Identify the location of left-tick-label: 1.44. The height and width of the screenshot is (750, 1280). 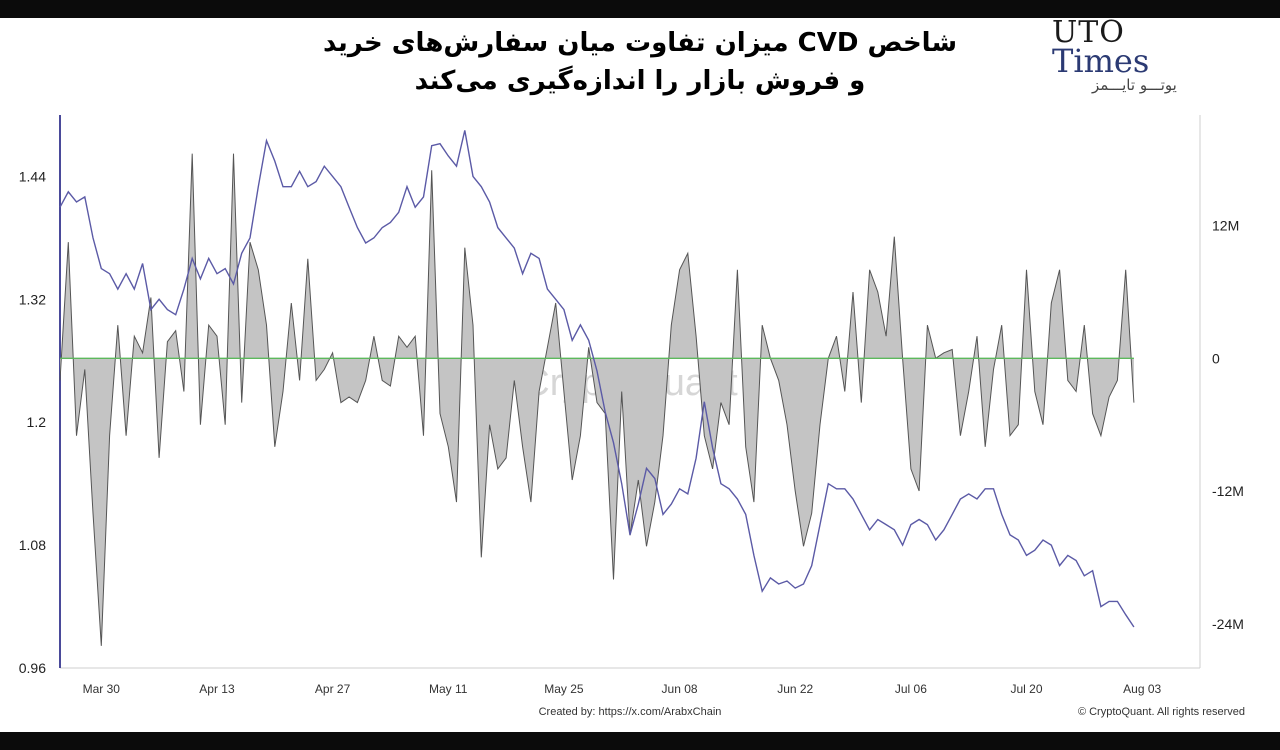
(32, 176).